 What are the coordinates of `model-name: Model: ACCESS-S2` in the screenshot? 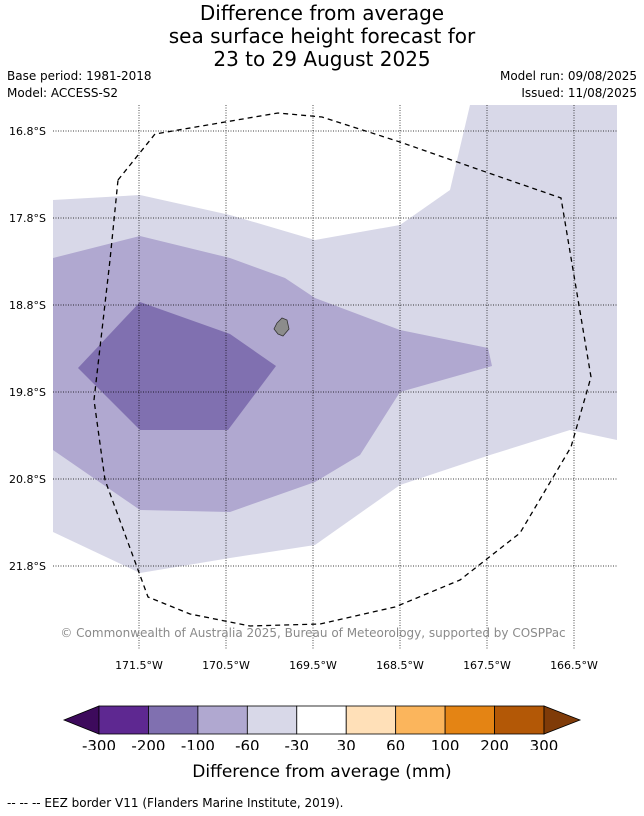 It's located at (63, 93).